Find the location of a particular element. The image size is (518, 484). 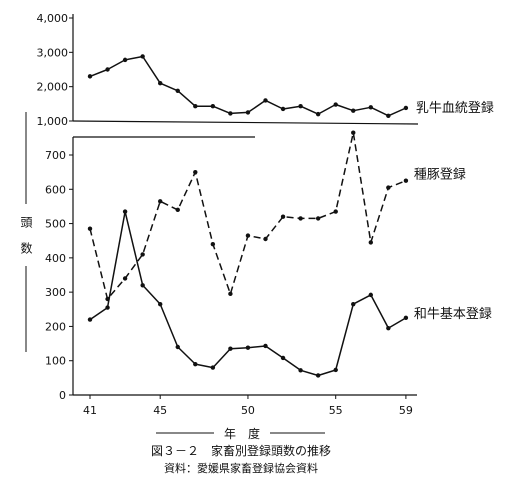

y-tick-label: 700 is located at coordinates (55, 155).